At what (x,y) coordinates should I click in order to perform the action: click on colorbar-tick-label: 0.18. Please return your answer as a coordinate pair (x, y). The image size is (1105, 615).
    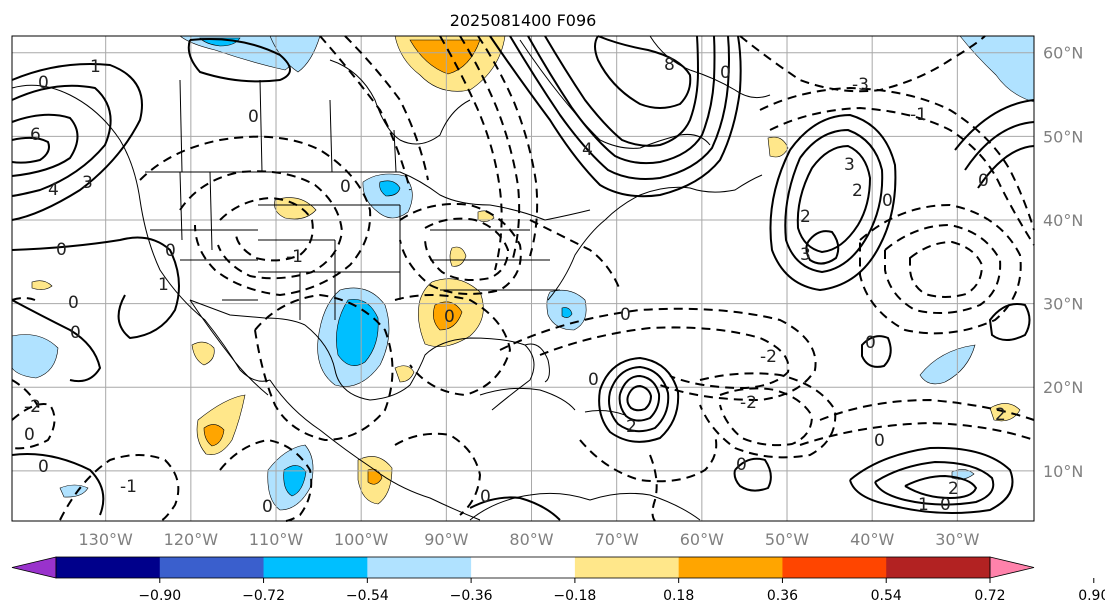
    Looking at the image, I should click on (678, 596).